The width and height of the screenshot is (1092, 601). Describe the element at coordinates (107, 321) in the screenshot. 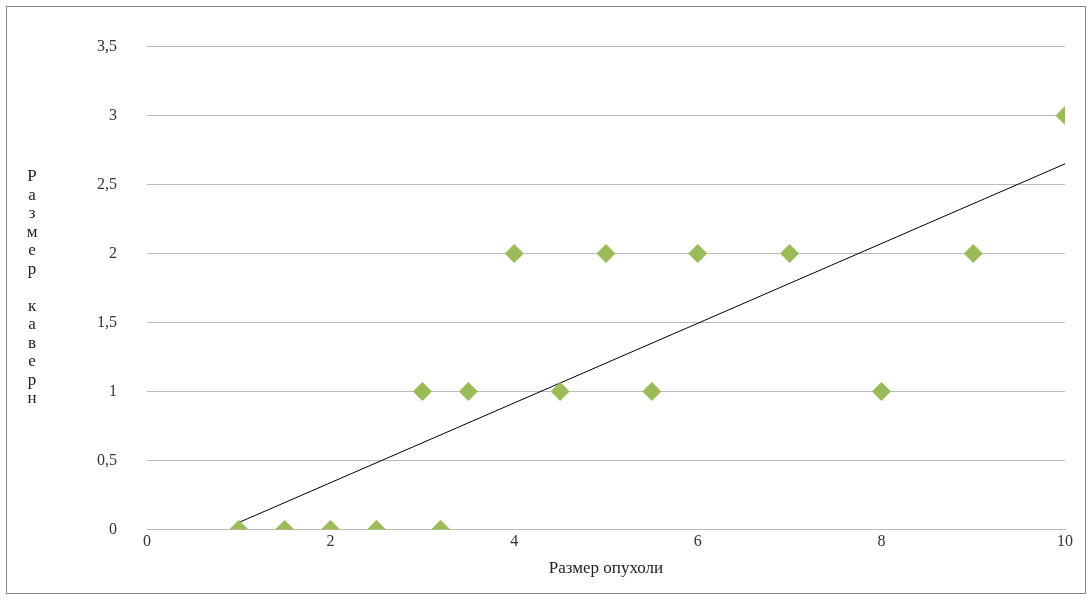

I see `y-tick-label: 1,5` at that location.